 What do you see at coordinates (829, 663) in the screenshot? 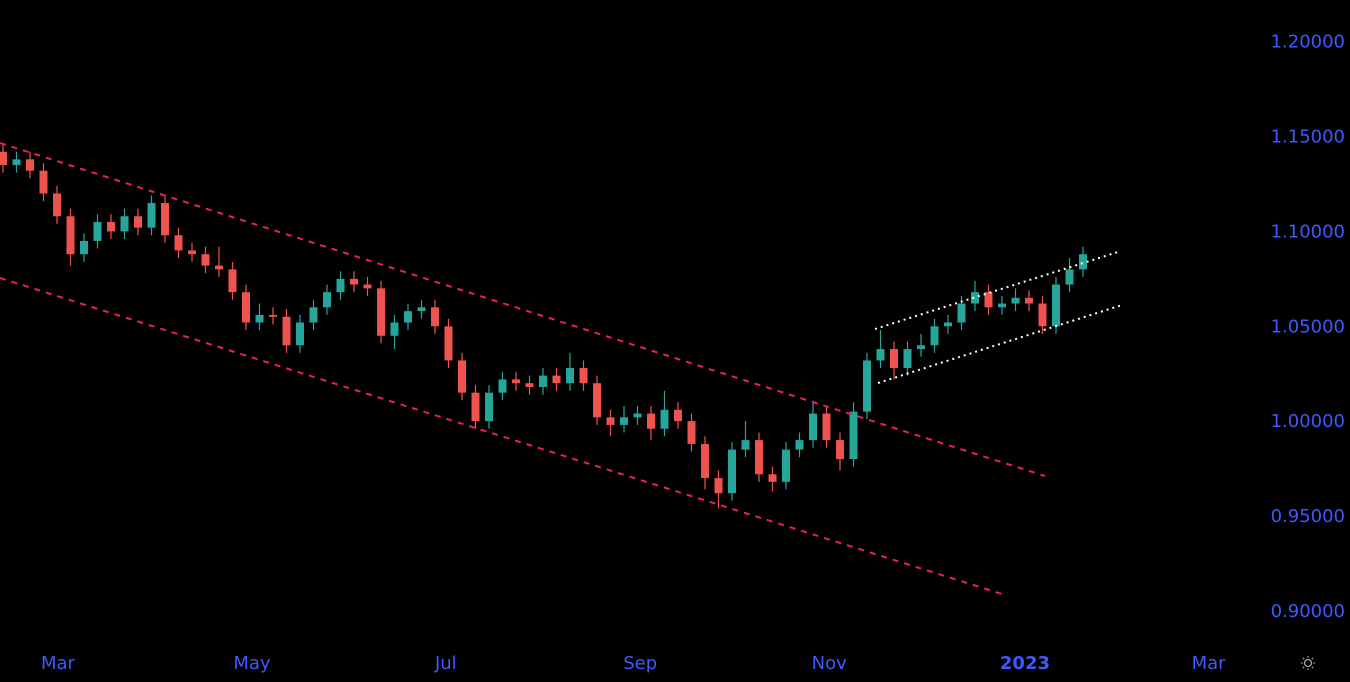
I see `x-tick-label: Nov` at bounding box center [829, 663].